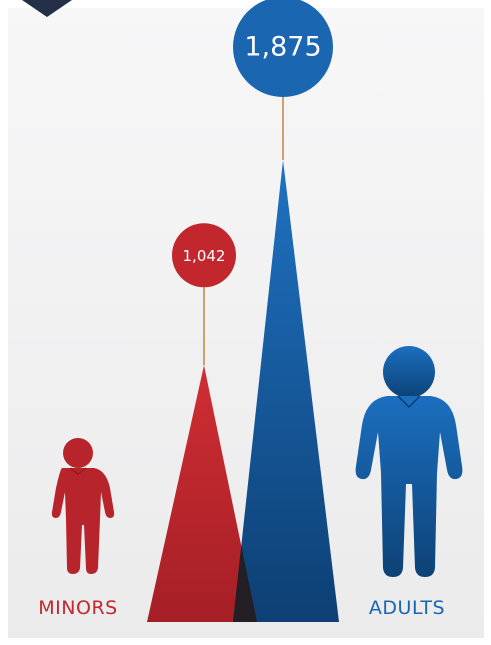 The width and height of the screenshot is (491, 645). I want to click on header-tab-icon, so click(47, 8).